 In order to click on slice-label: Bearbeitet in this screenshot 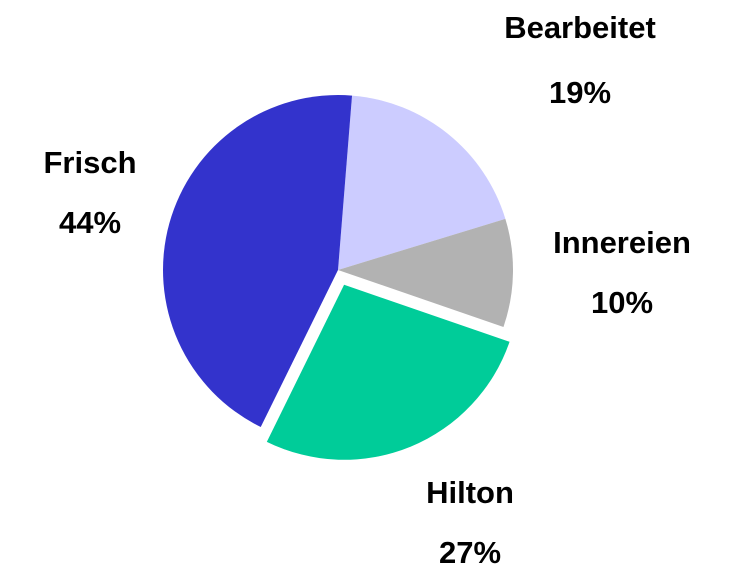, I will do `click(580, 27)`.